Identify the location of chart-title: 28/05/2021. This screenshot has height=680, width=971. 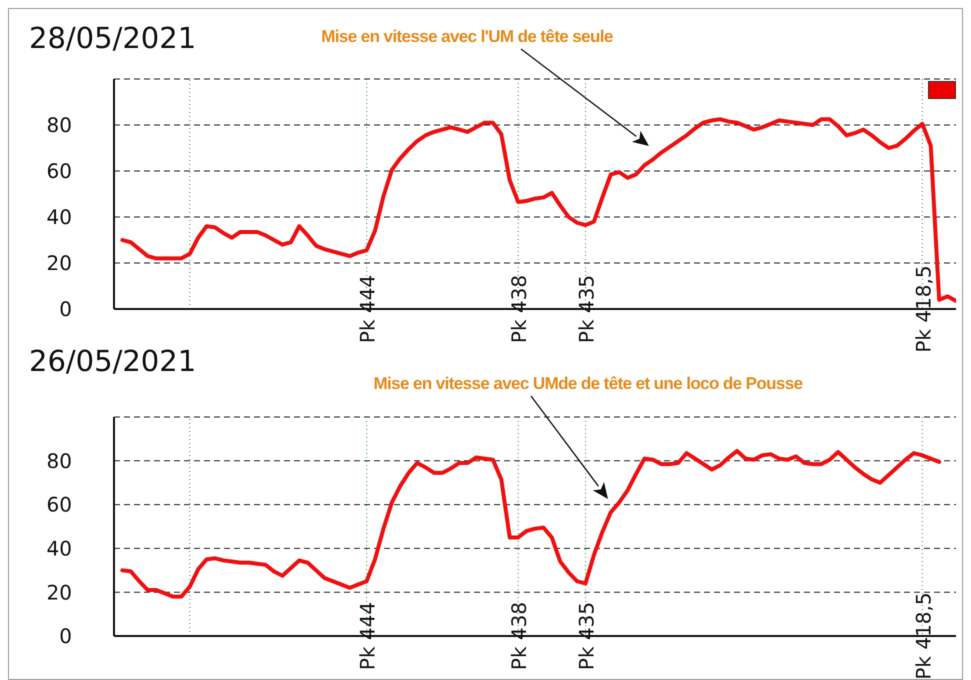
(112, 38).